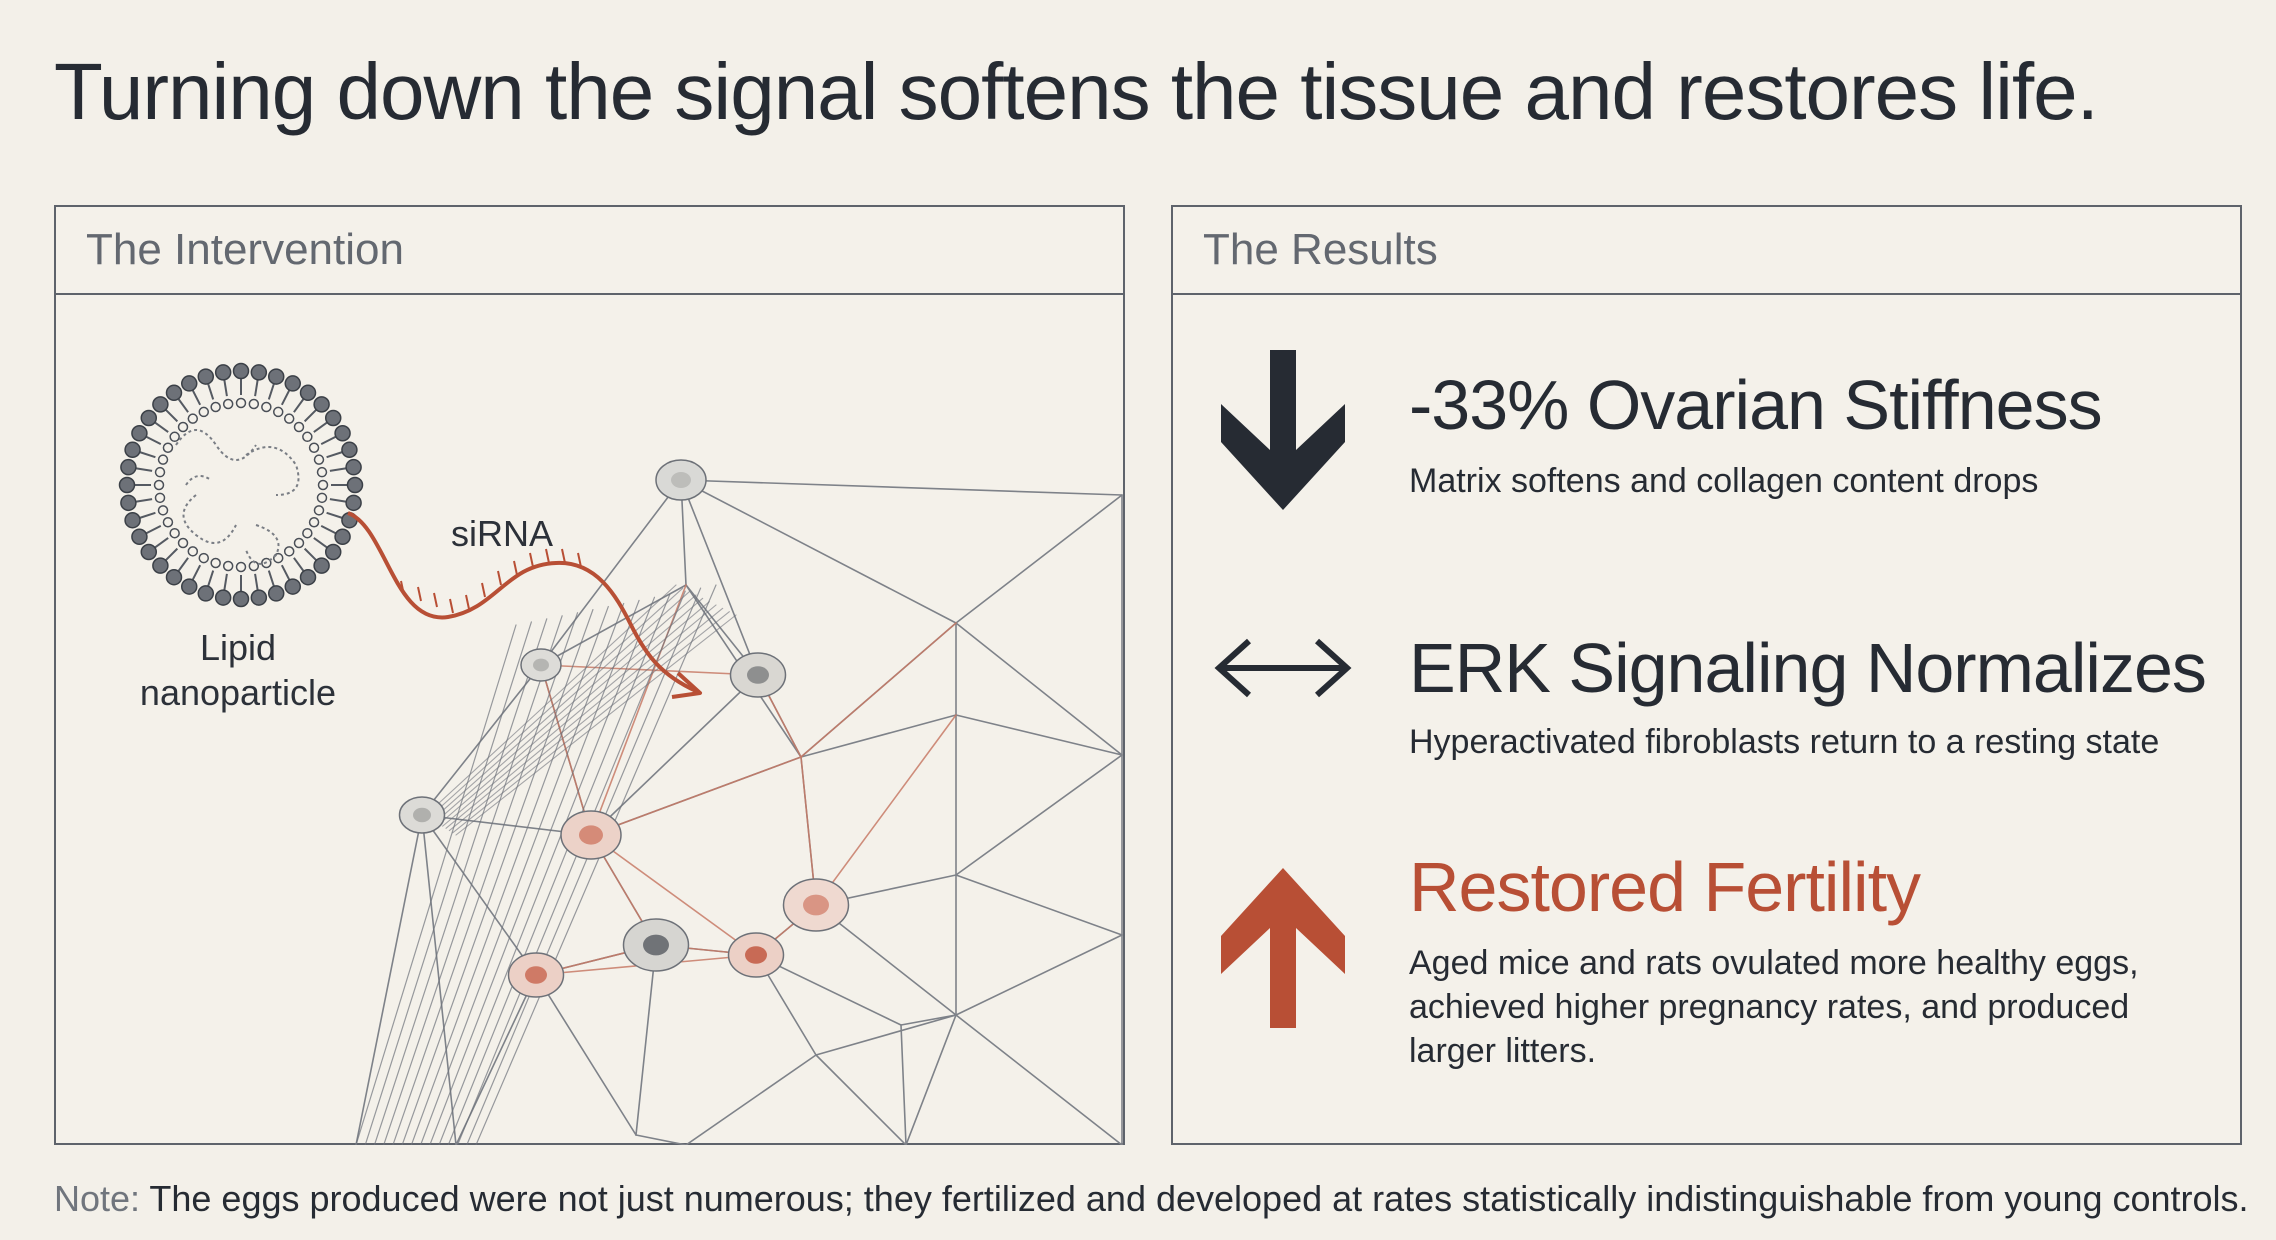  Describe the element at coordinates (589, 251) in the screenshot. I see `intervention-heading: The Intervention` at that location.